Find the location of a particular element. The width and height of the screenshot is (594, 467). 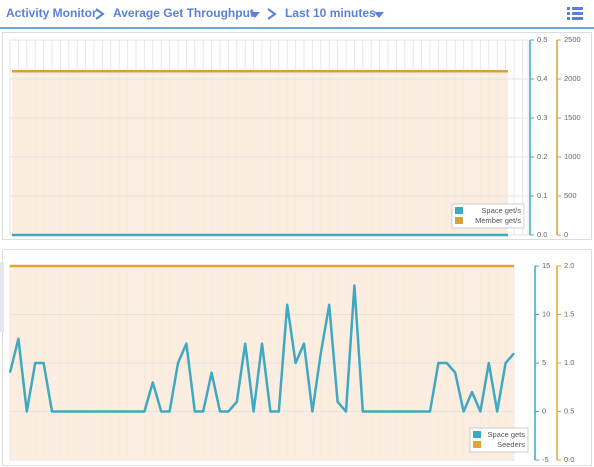

tick-label: 0.4 is located at coordinates (542, 78).